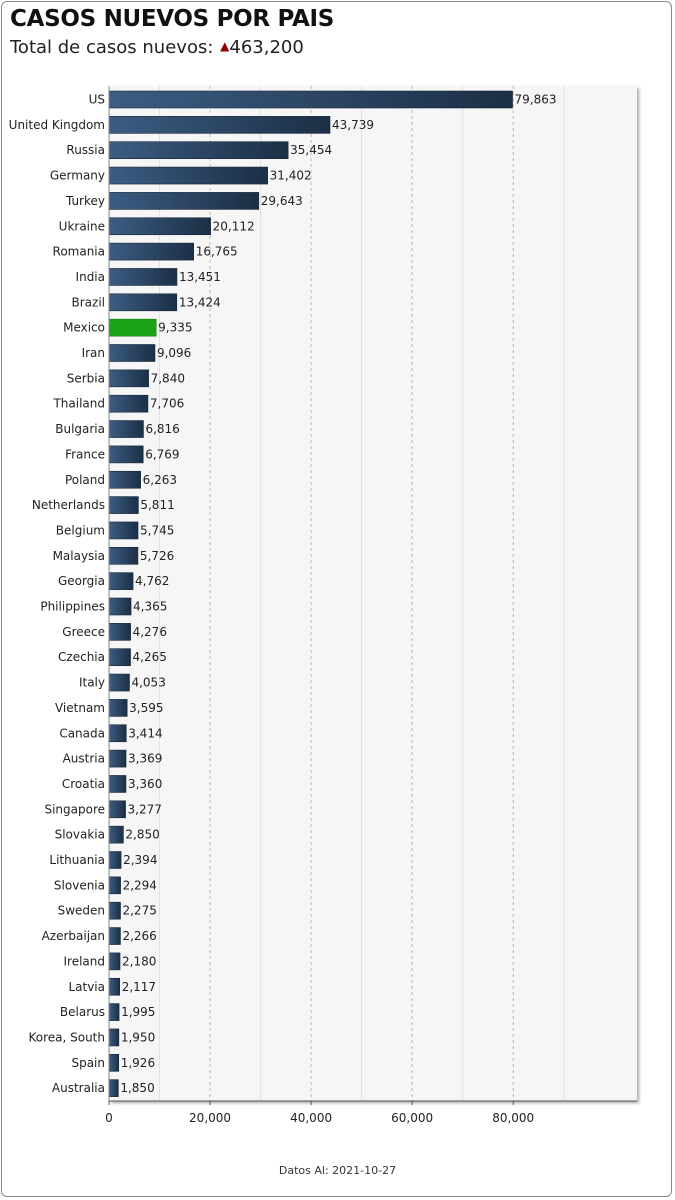 The width and height of the screenshot is (675, 1200). What do you see at coordinates (82, 226) in the screenshot?
I see `category-label: Ukraine` at bounding box center [82, 226].